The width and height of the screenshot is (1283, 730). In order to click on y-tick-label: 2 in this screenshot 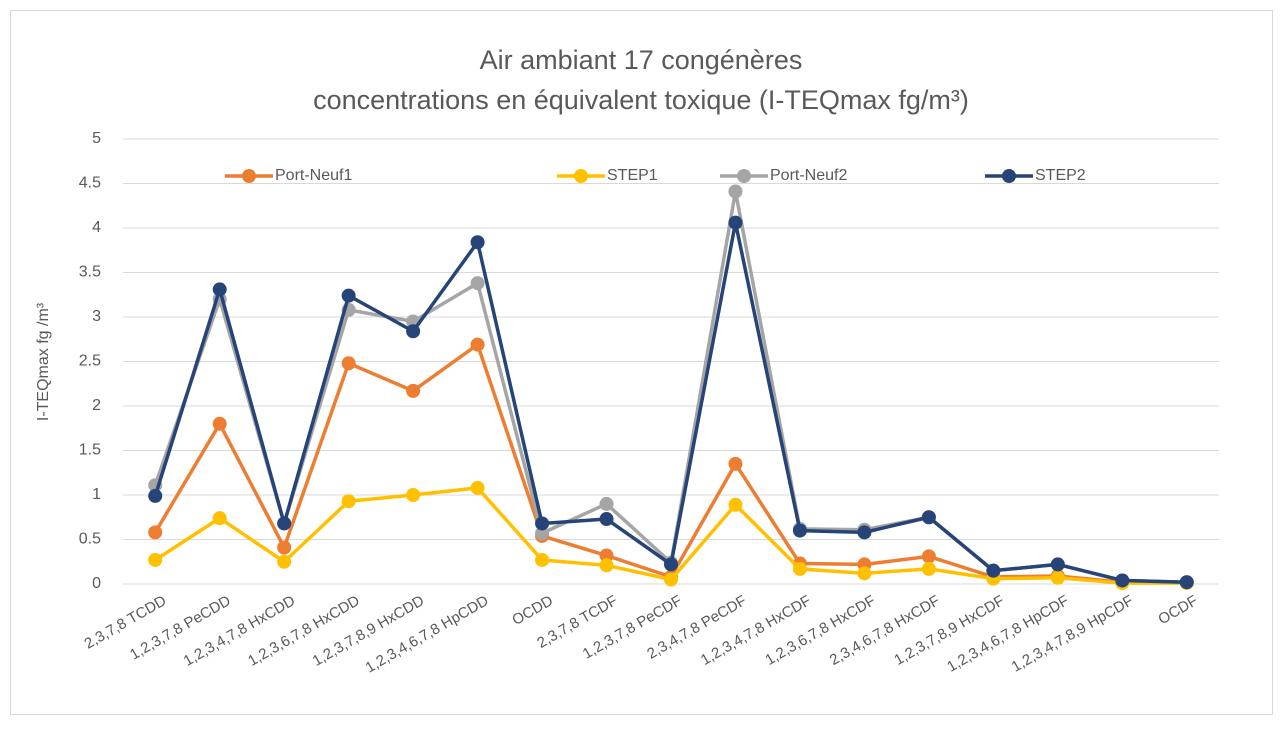, I will do `click(96, 405)`.